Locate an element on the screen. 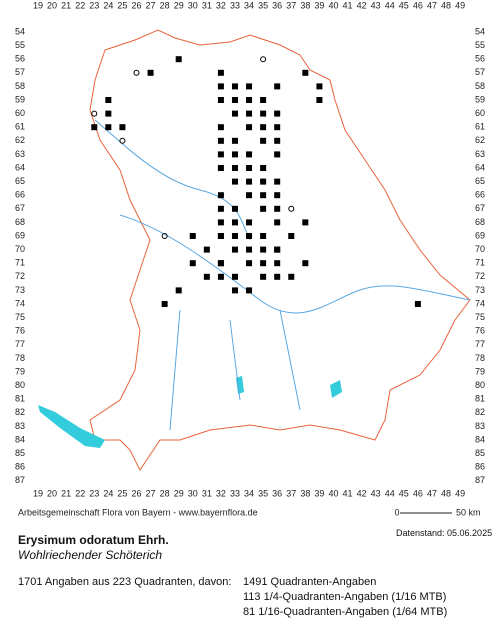 The height and width of the screenshot is (620, 500). title: Erysimum odoratum Ehrh. is located at coordinates (93, 540).